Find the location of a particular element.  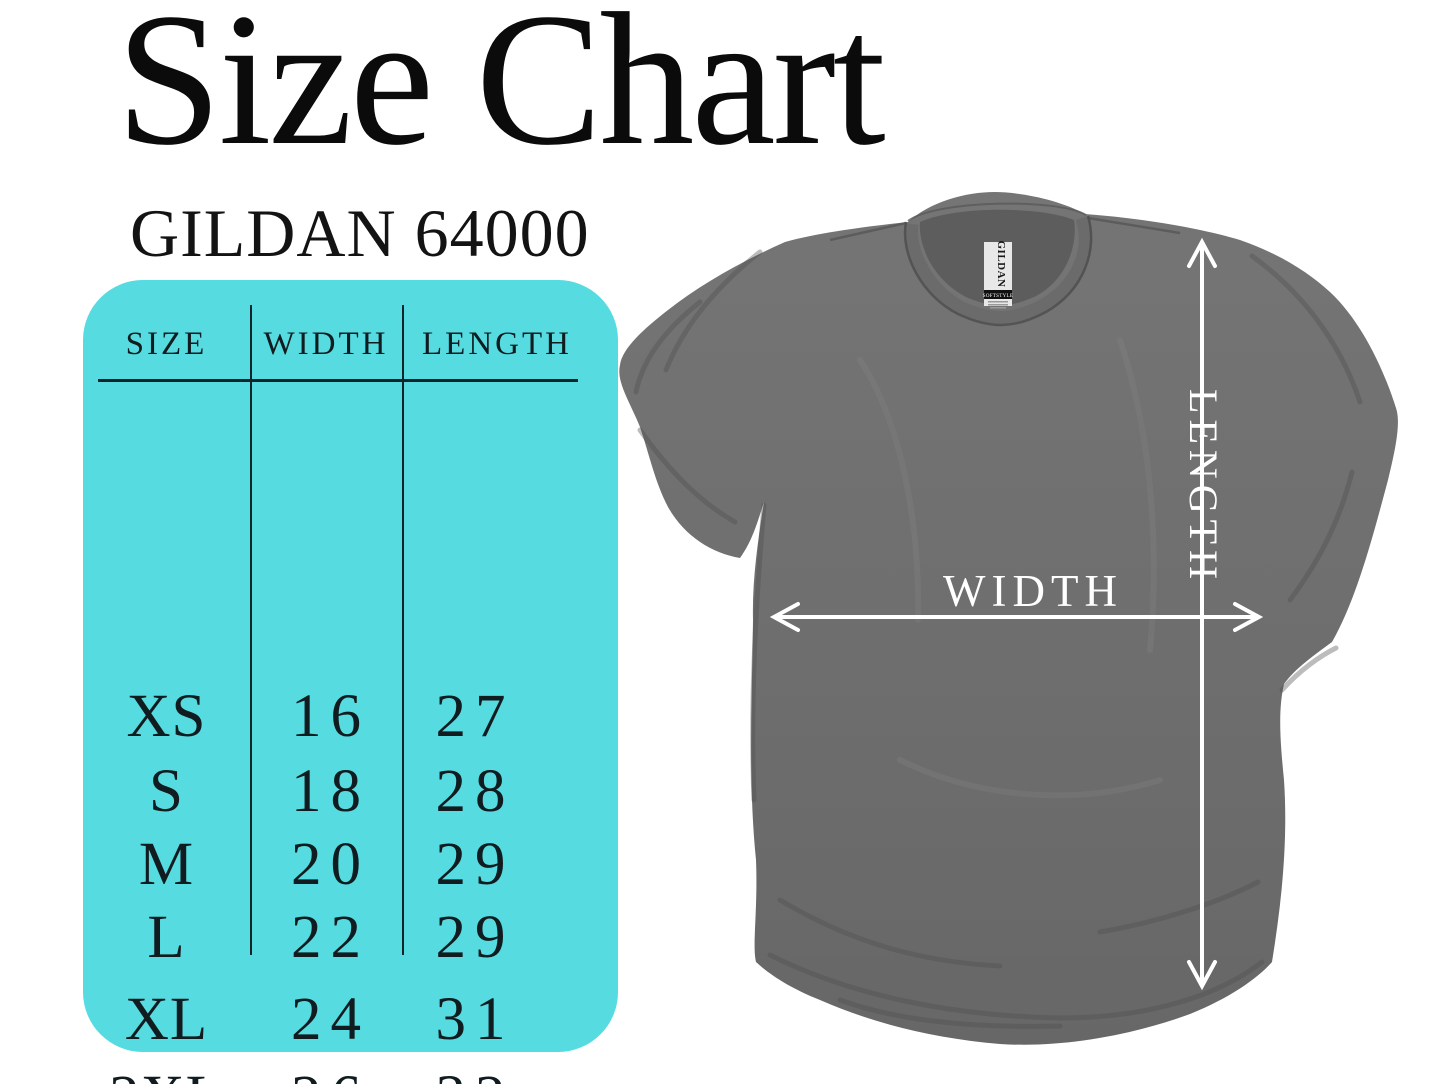

width-arrow is located at coordinates (1016, 617).